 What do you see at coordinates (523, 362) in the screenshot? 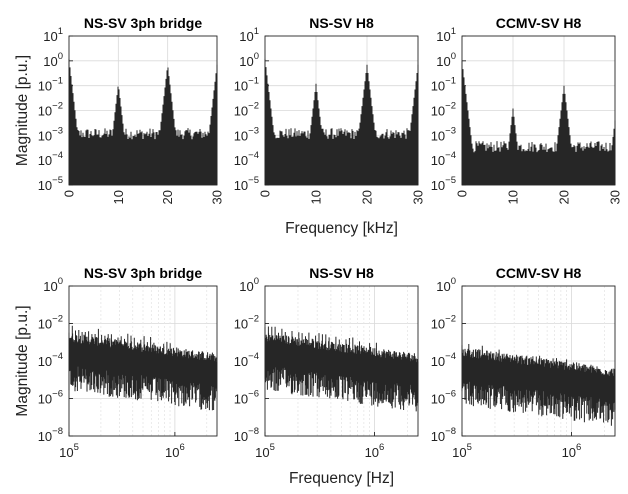
I see `subplot-6: 10⁻⁸ 10⁻⁶ 10⁻⁴ 10⁻² 10⁰ 10⁵ 10⁶ CCMV-SV H8` at bounding box center [523, 362].